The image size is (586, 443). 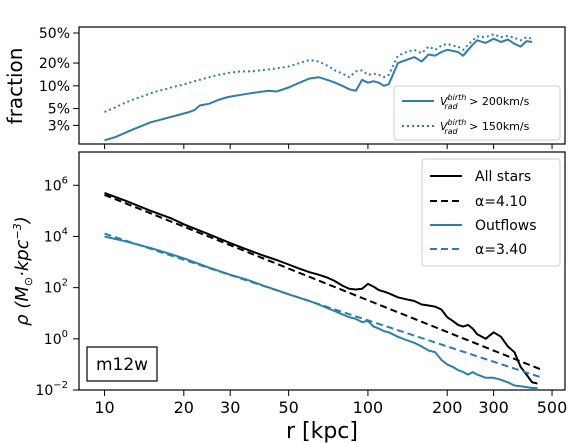 I want to click on top-y-tick-label-1: 5%, so click(x=59, y=110).